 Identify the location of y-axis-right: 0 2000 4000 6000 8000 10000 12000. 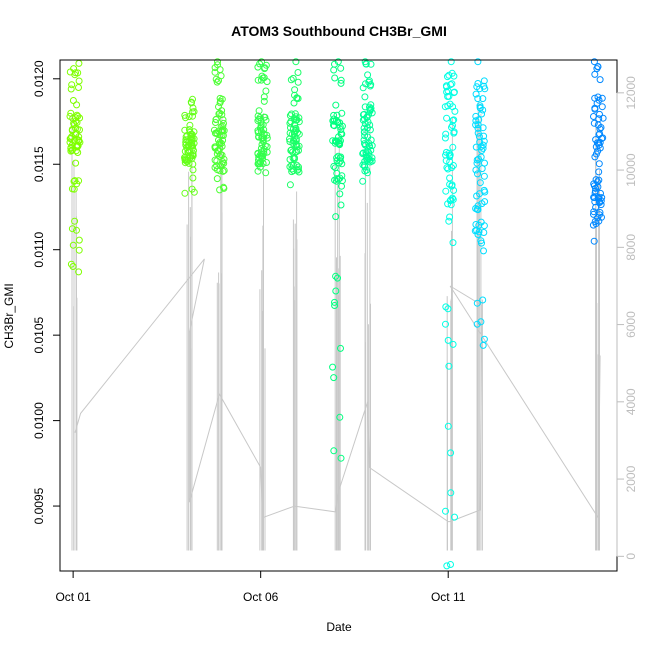
(627, 318).